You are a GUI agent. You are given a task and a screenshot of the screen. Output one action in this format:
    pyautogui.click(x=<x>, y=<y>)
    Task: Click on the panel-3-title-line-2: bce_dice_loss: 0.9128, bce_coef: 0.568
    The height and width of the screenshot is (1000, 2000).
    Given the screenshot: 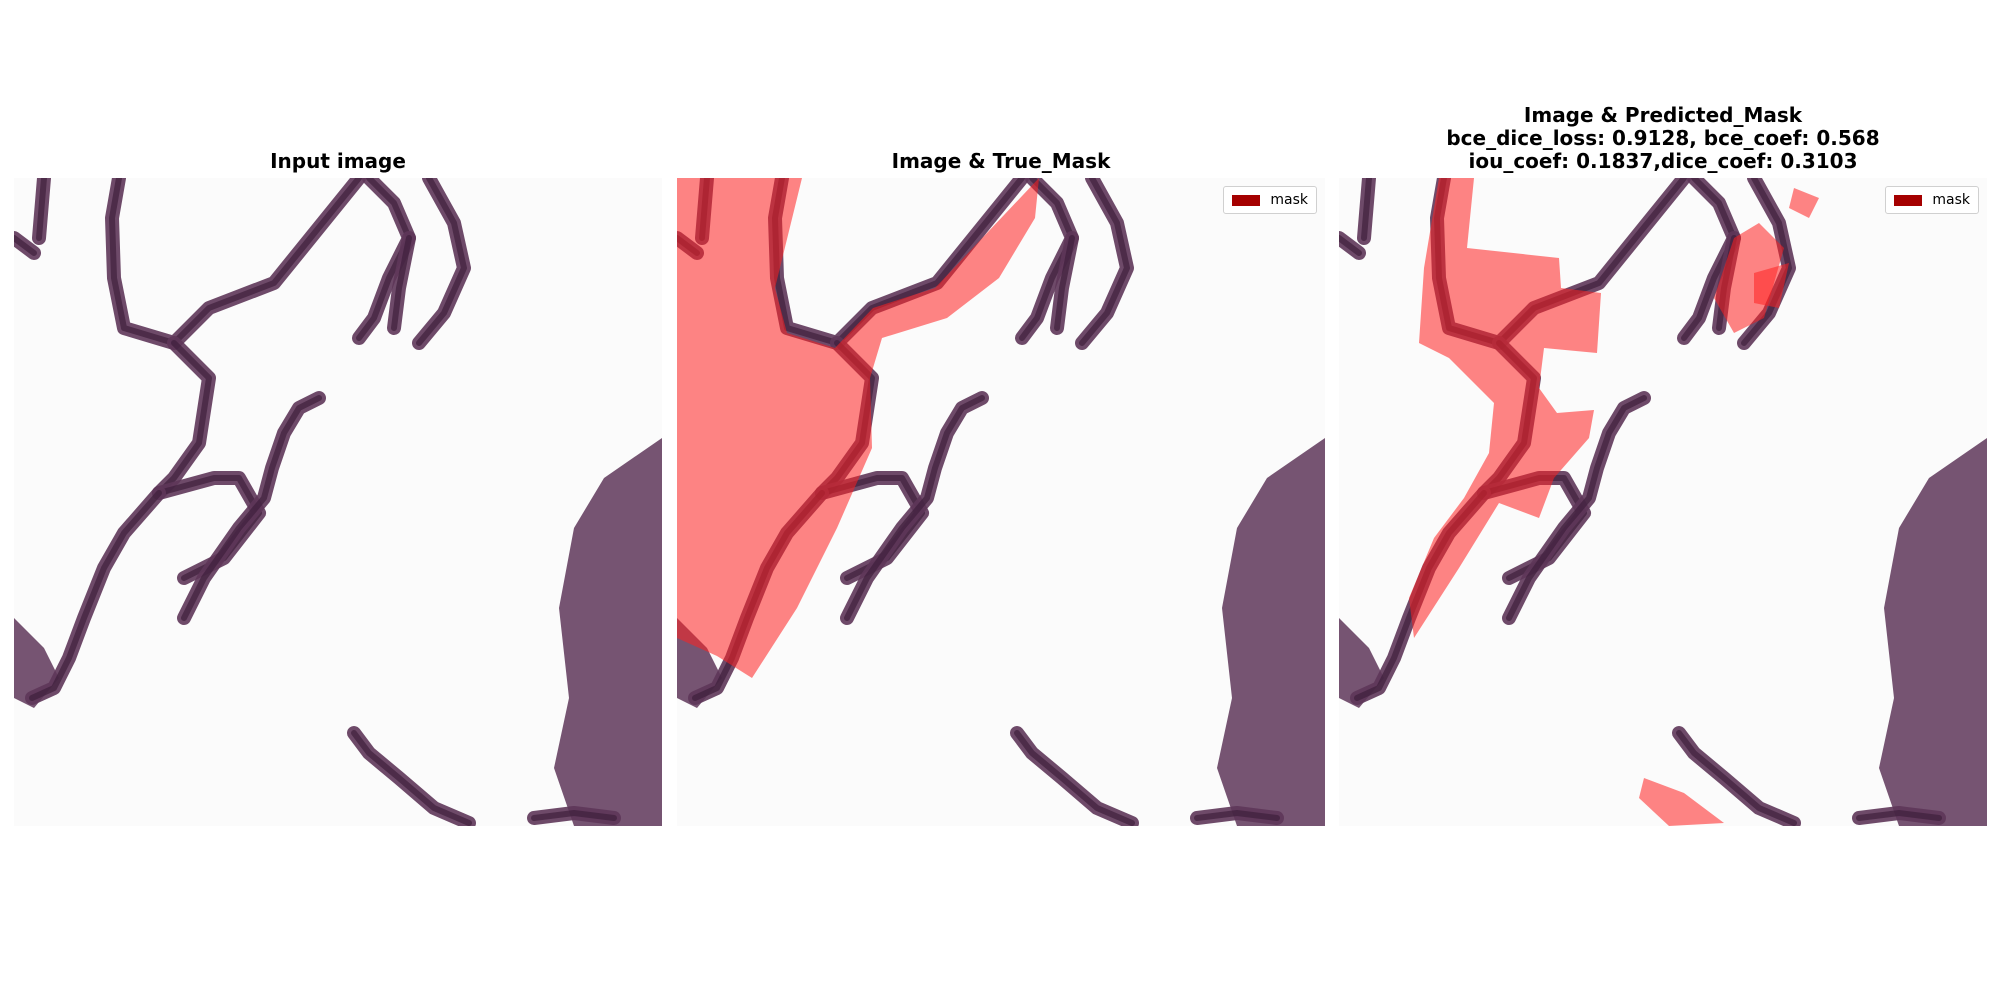 What is the action you would take?
    pyautogui.click(x=1663, y=138)
    